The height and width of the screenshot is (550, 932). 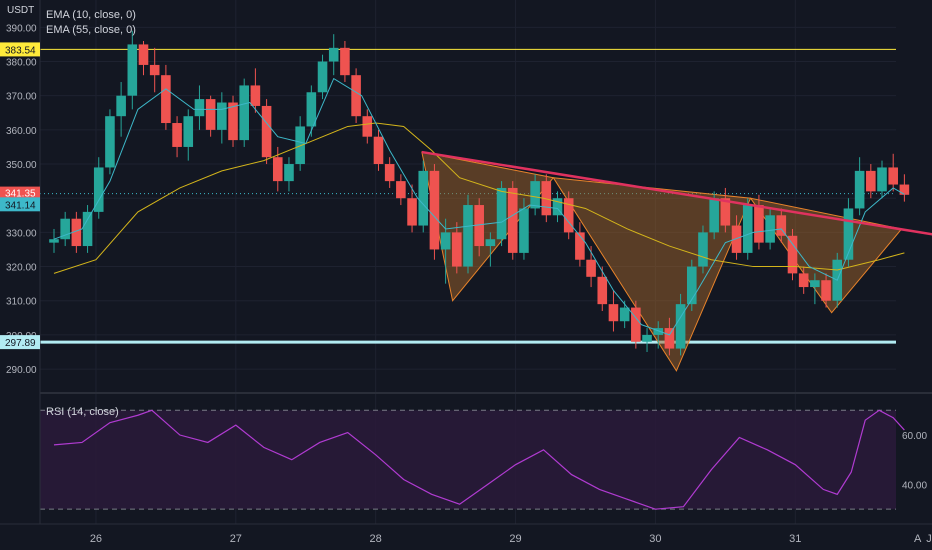 I want to click on price-axis-background, so click(x=20, y=262).